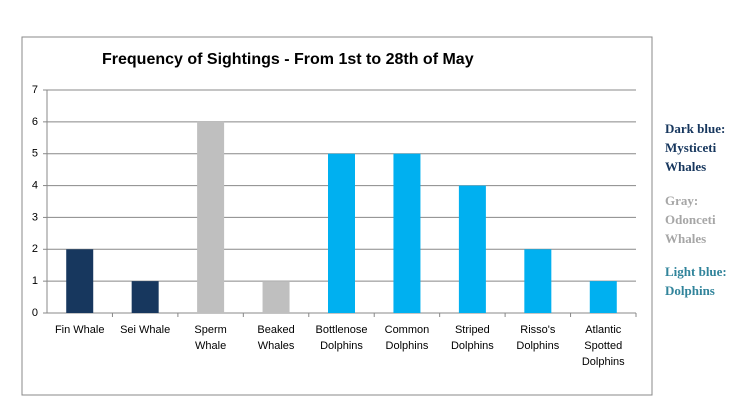  I want to click on x-tick-label: Atlantic Spotted Dolphins, so click(603, 346).